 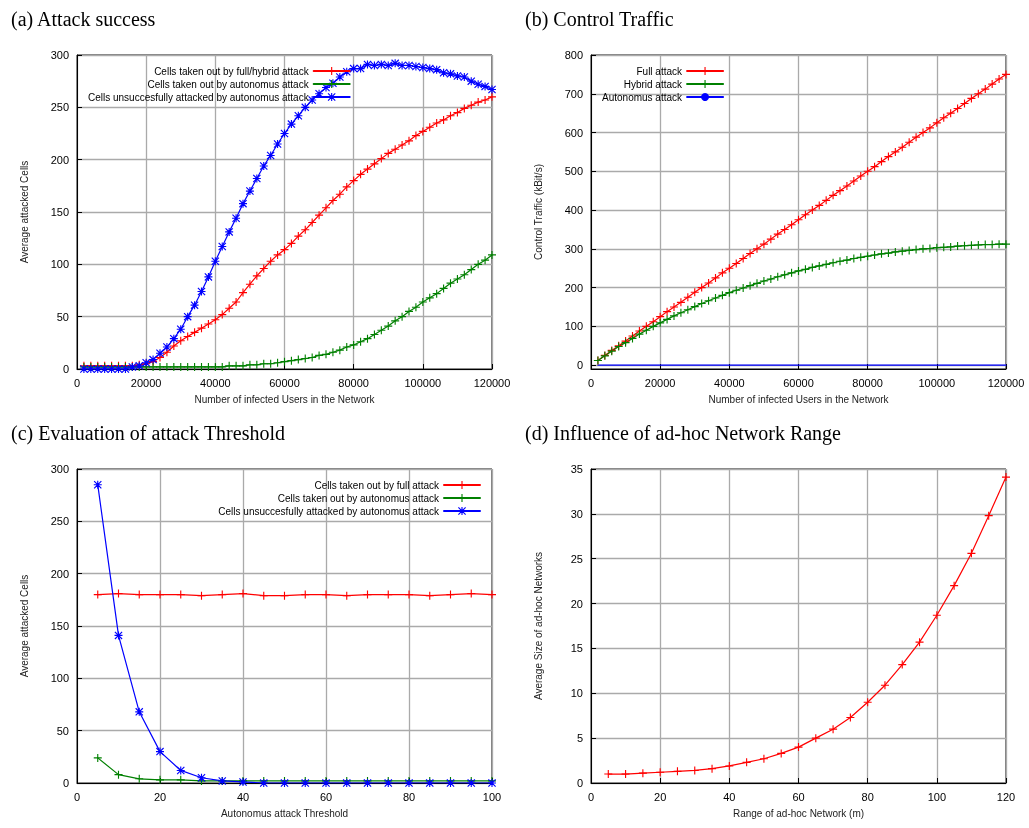 What do you see at coordinates (576, 513) in the screenshot?
I see `y-tick-label: 30` at bounding box center [576, 513].